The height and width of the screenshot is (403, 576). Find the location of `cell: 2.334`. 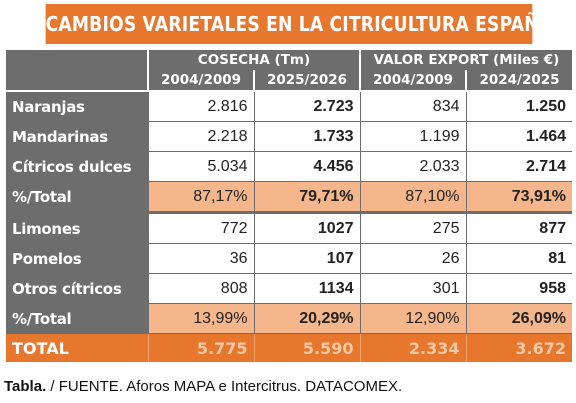

cell: 2.334 is located at coordinates (412, 347).